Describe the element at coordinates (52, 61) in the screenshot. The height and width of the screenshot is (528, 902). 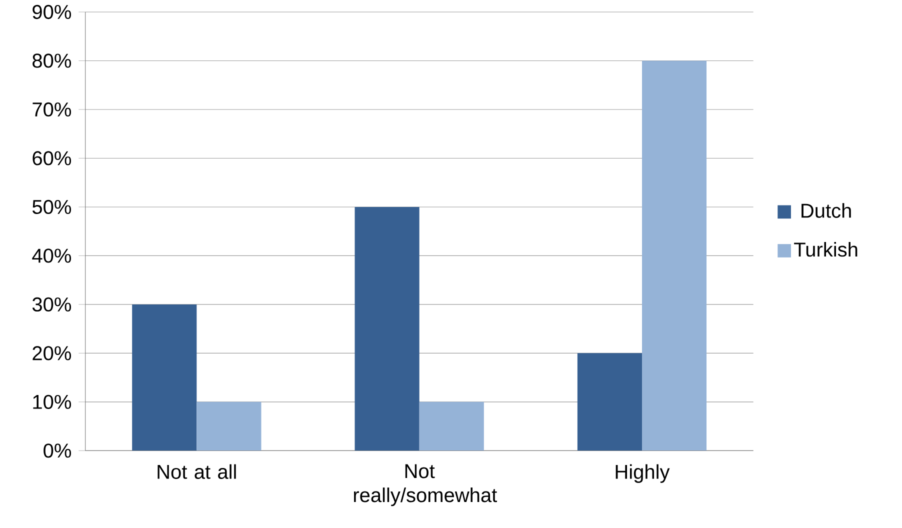
I see `y-tick-label: 80%` at that location.